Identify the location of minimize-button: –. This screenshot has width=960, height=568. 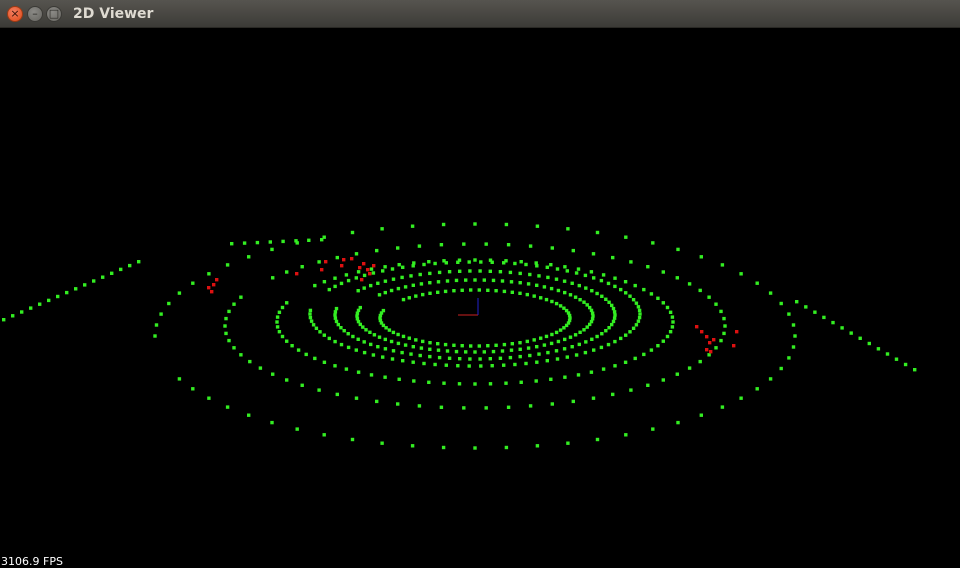
(35, 14).